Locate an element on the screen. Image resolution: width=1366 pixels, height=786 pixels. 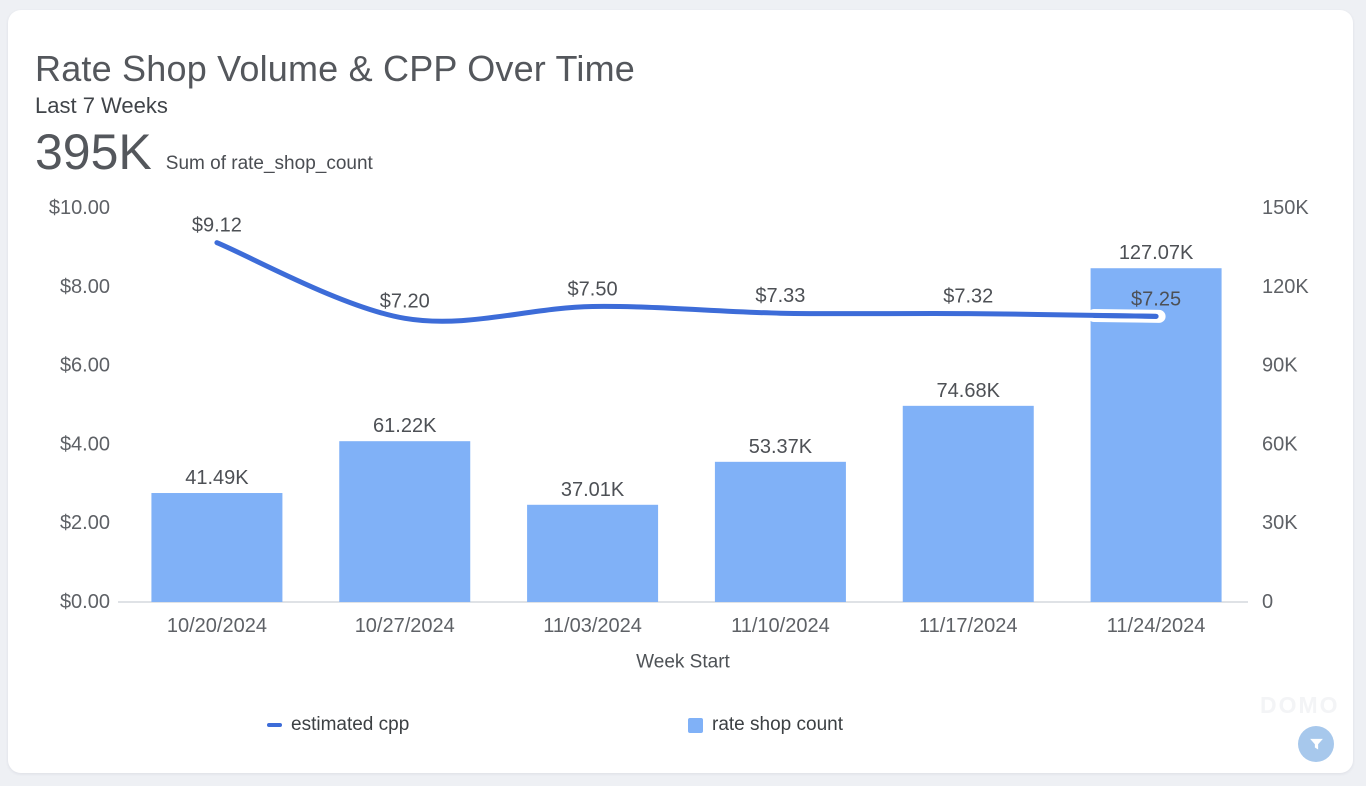
cpp-value-label: $7.50 is located at coordinates (593, 290).